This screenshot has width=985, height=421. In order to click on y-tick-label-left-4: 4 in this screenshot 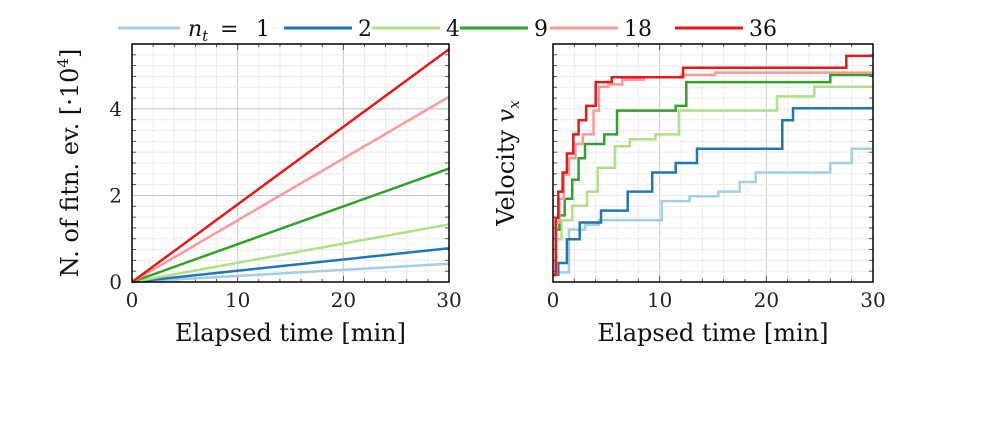, I will do `click(115, 109)`.